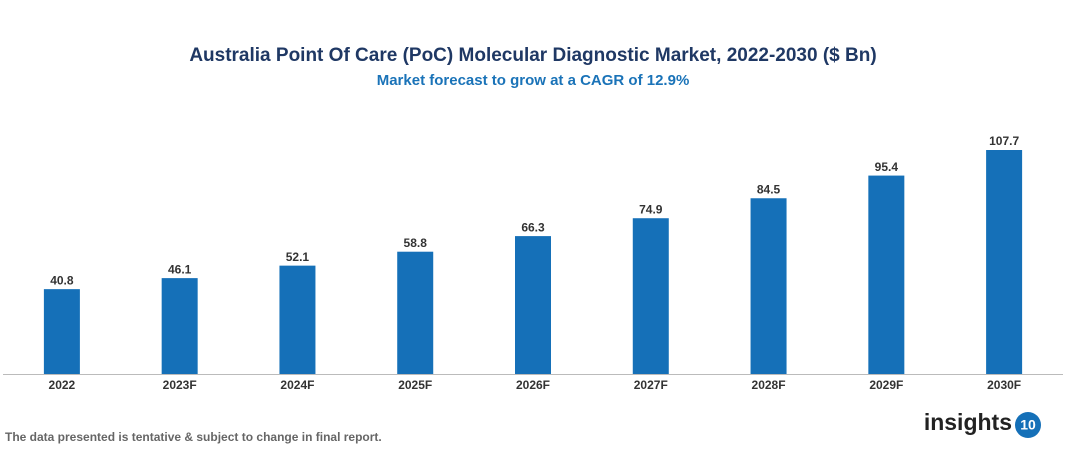  Describe the element at coordinates (533, 227) in the screenshot. I see `data-label: 66.3` at that location.